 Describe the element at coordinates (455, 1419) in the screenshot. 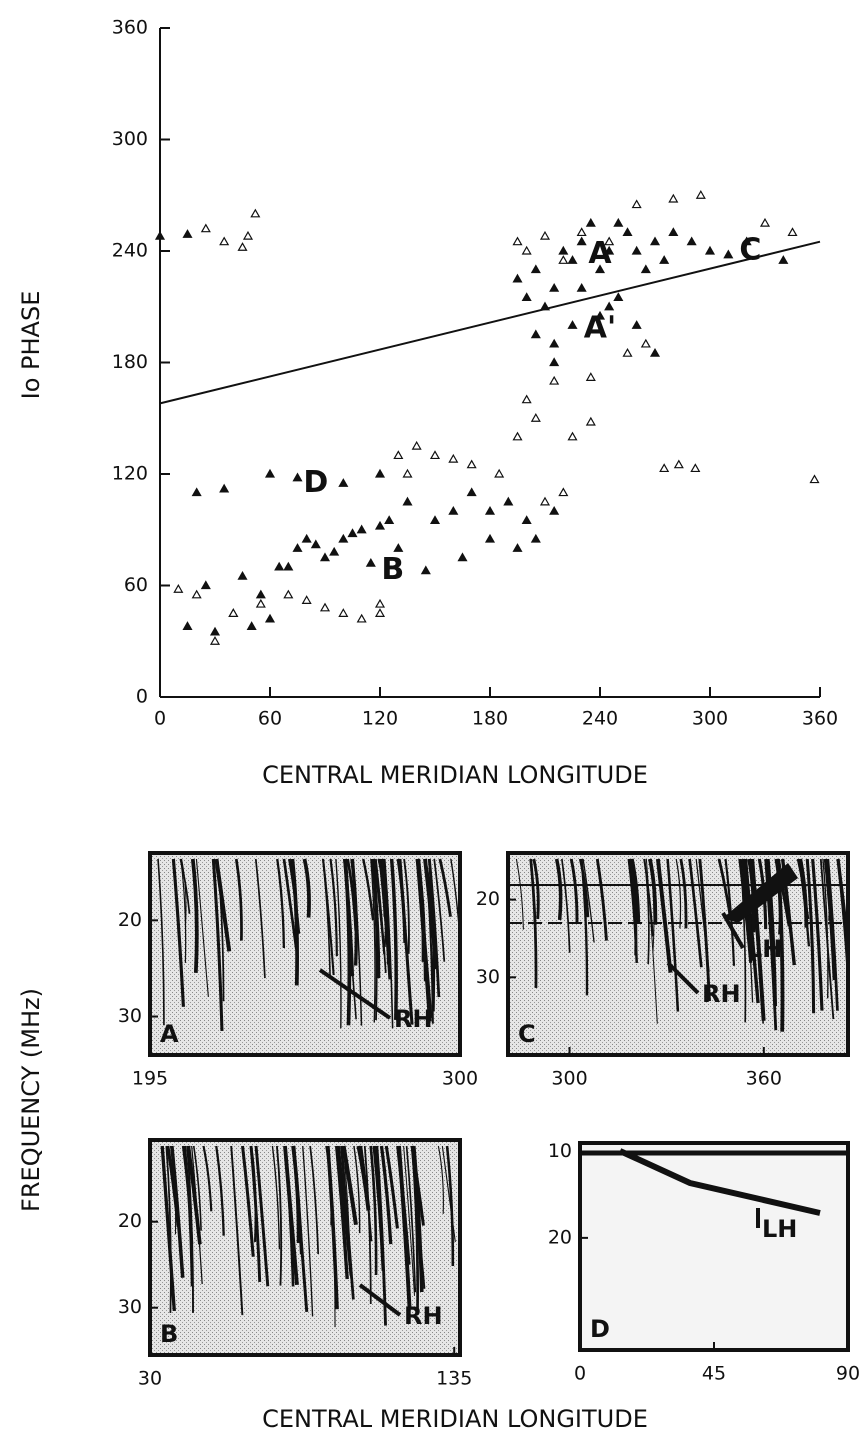

I see `bottom-x-axis-title: CENTRAL MERIDIAN LONGITUDE` at that location.